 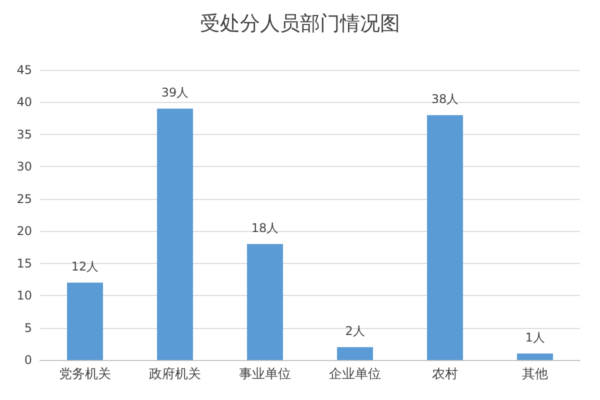 I want to click on x-tick-label: 政府机关, so click(x=175, y=374).